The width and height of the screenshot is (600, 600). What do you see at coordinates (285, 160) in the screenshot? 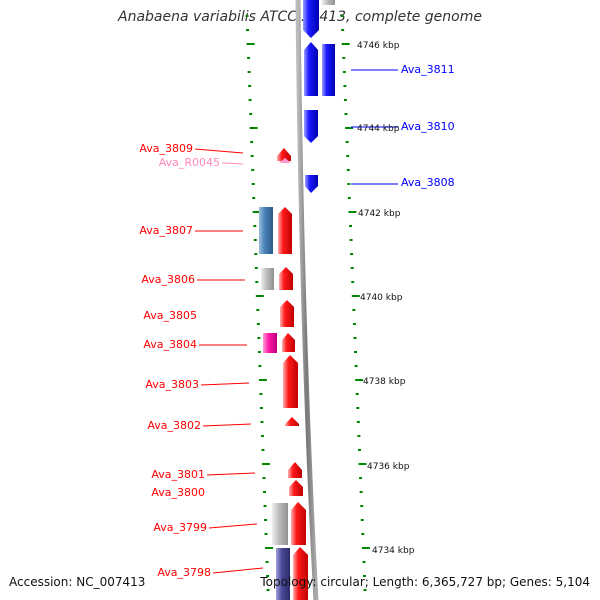
I see `gene-ava-r0045` at bounding box center [285, 160].